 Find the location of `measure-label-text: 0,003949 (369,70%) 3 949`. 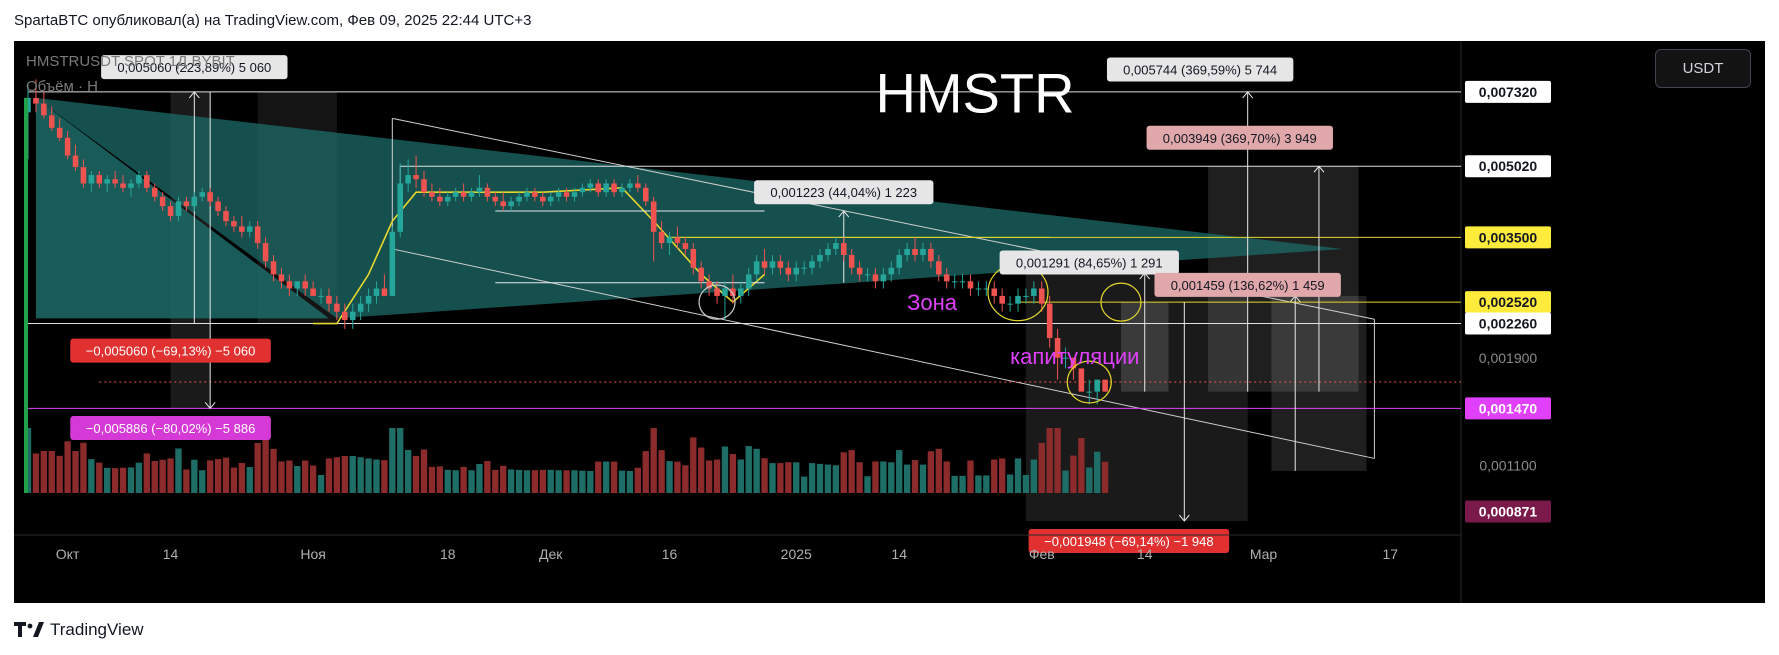

measure-label-text: 0,003949 (369,70%) 3 949 is located at coordinates (1240, 138).